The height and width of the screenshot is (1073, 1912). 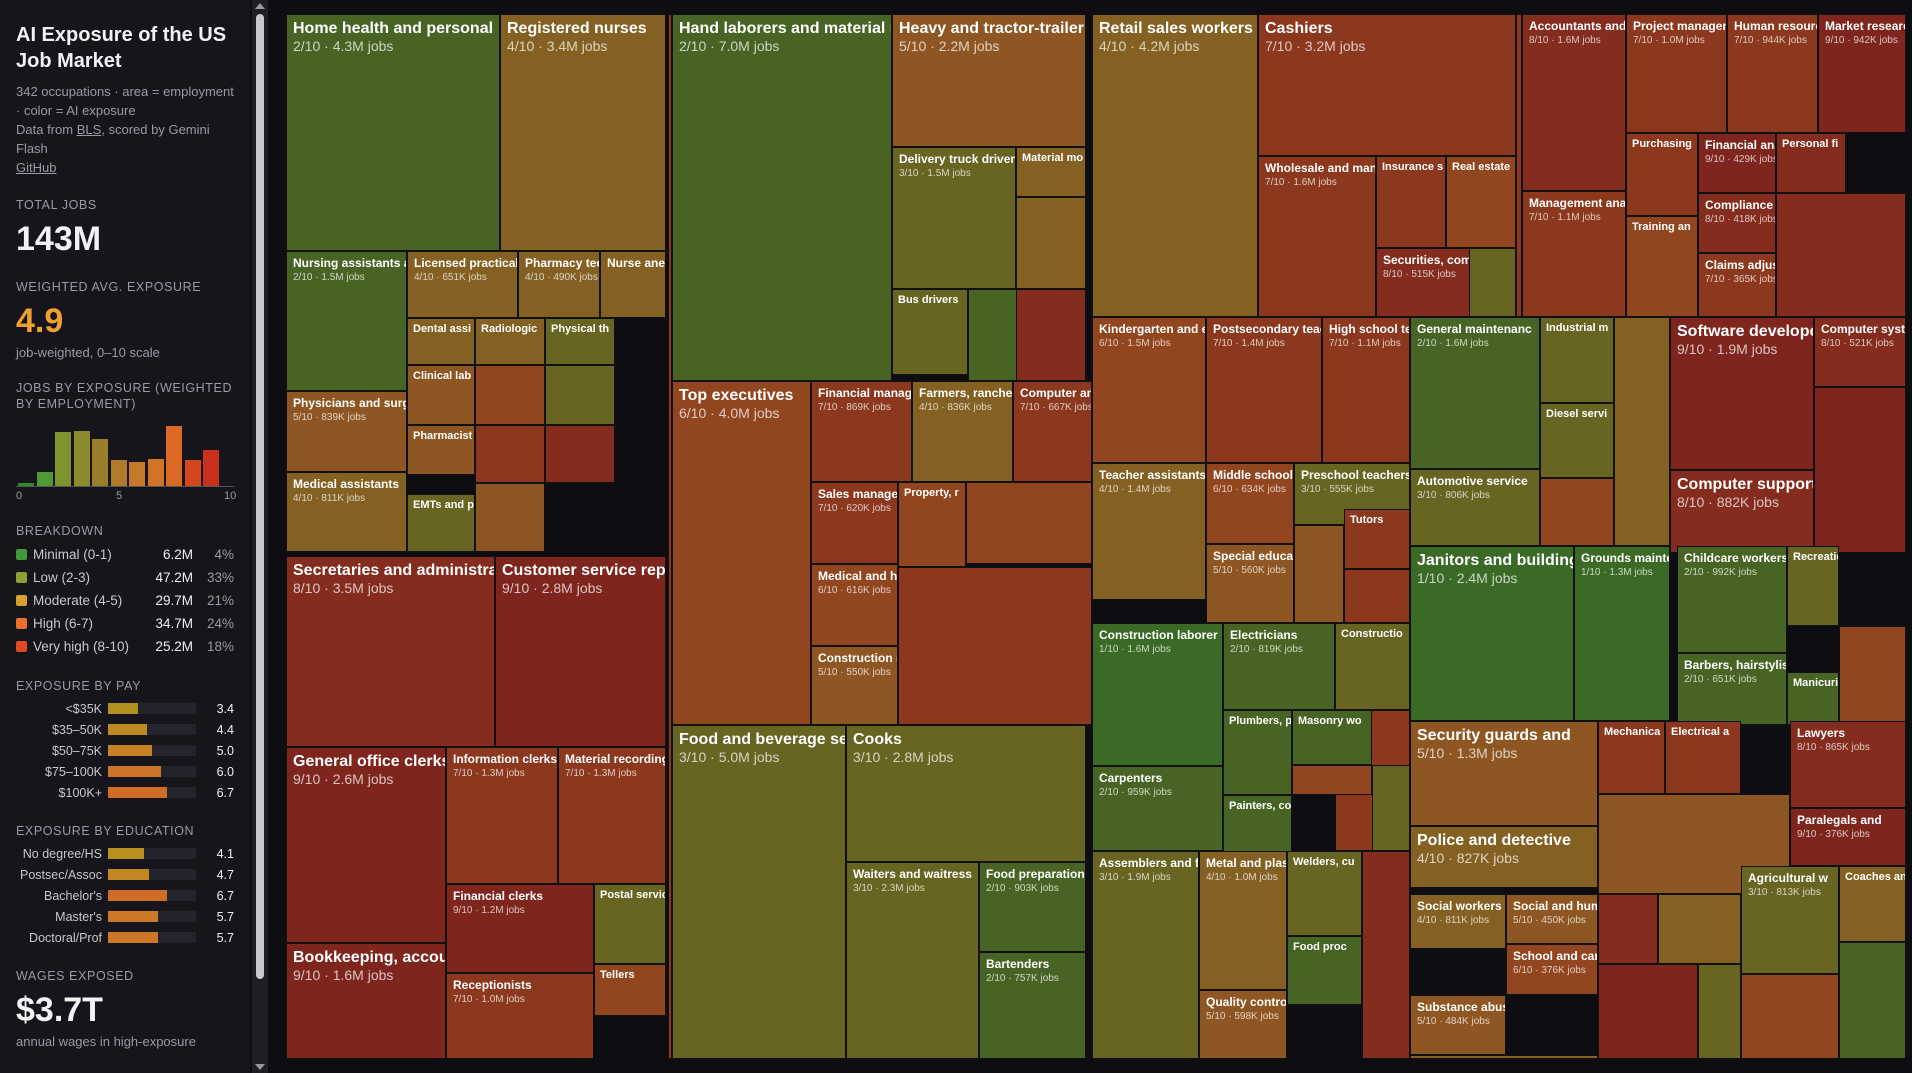 I want to click on treemap-tile: School and car 6/10 · 376K jobs, so click(x=1552, y=969).